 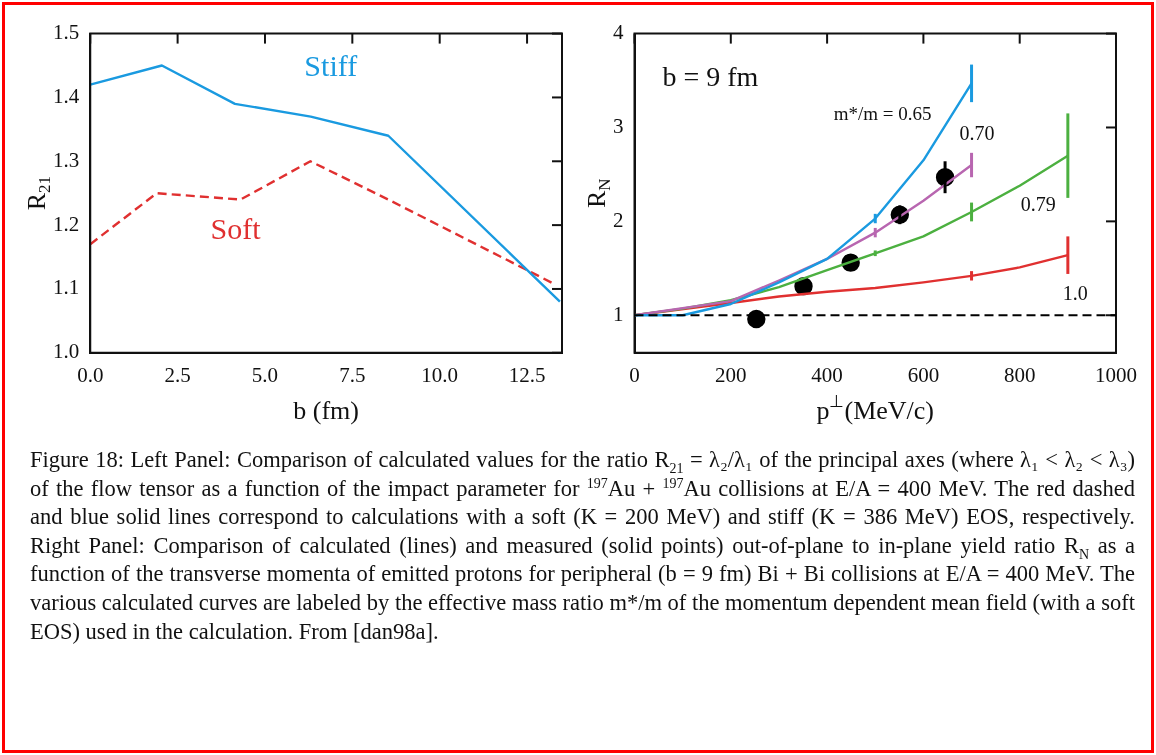 I want to click on y-tick-label: 4, so click(x=618, y=32).